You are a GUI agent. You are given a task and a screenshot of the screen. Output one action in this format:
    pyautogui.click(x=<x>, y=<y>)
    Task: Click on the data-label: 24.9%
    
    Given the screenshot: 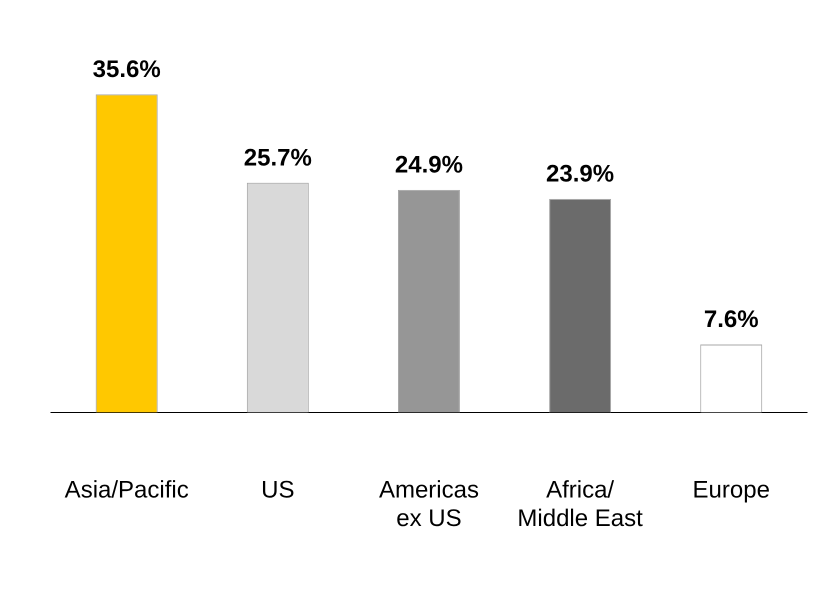 What is the action you would take?
    pyautogui.click(x=428, y=165)
    